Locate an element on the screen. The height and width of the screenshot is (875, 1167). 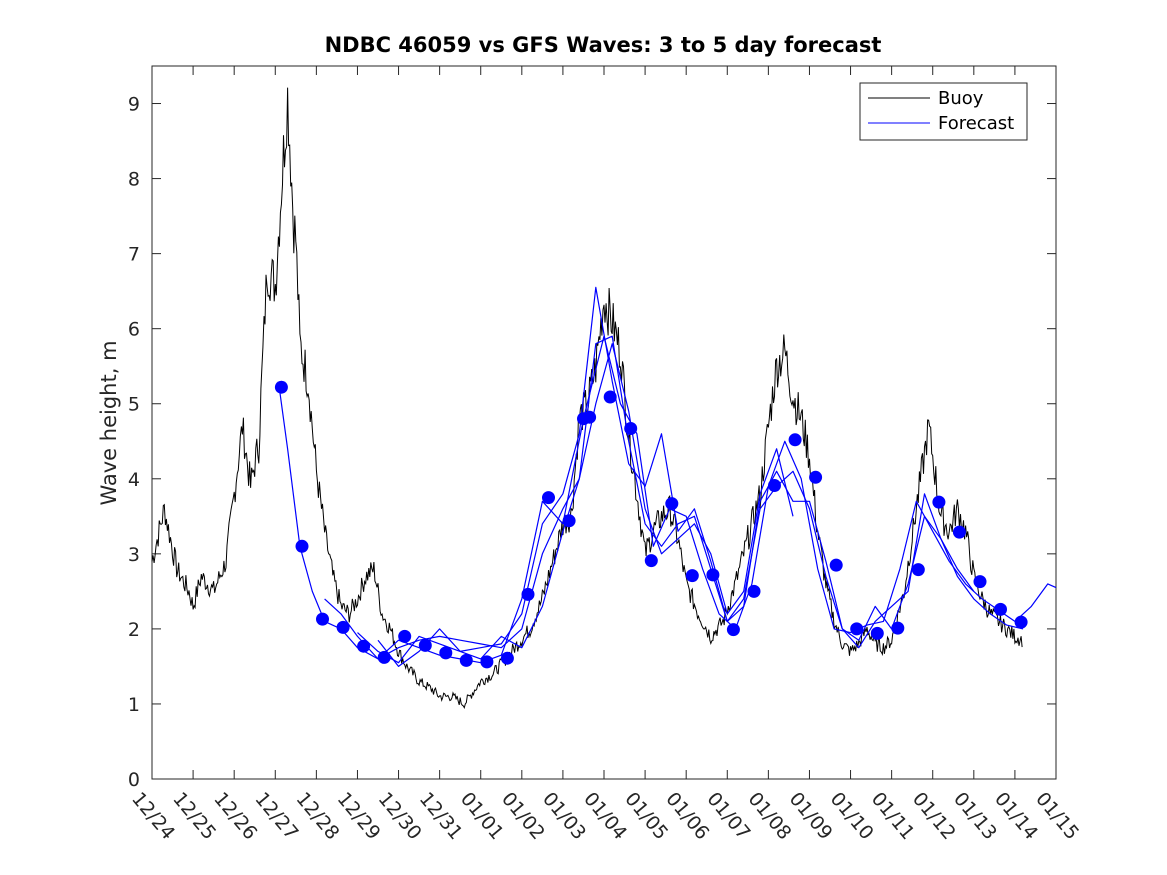
y-tick-label: 2 is located at coordinates (134, 630).